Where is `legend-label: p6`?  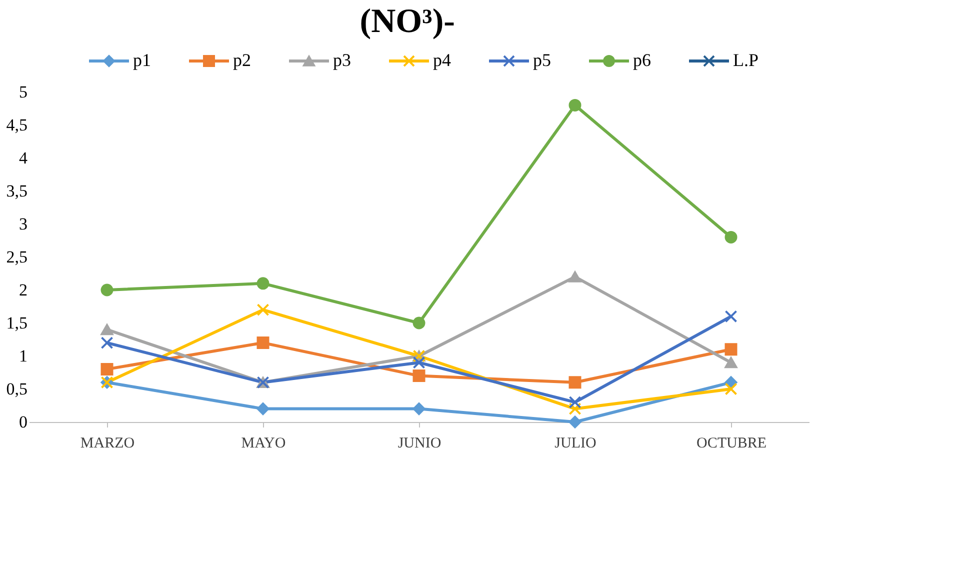 legend-label: p6 is located at coordinates (642, 60).